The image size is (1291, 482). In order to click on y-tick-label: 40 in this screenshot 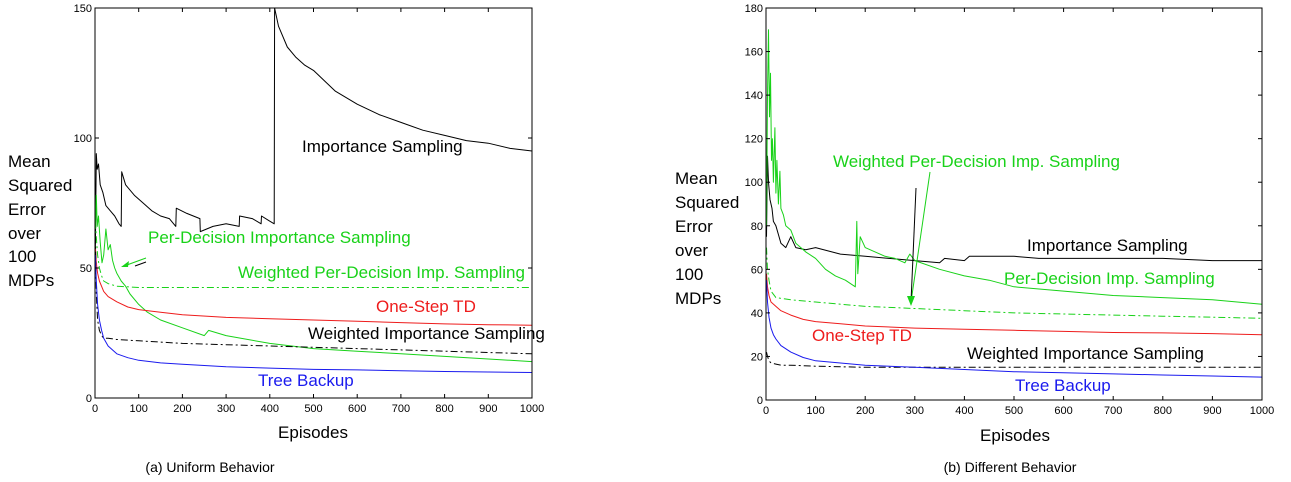, I will do `click(757, 314)`.